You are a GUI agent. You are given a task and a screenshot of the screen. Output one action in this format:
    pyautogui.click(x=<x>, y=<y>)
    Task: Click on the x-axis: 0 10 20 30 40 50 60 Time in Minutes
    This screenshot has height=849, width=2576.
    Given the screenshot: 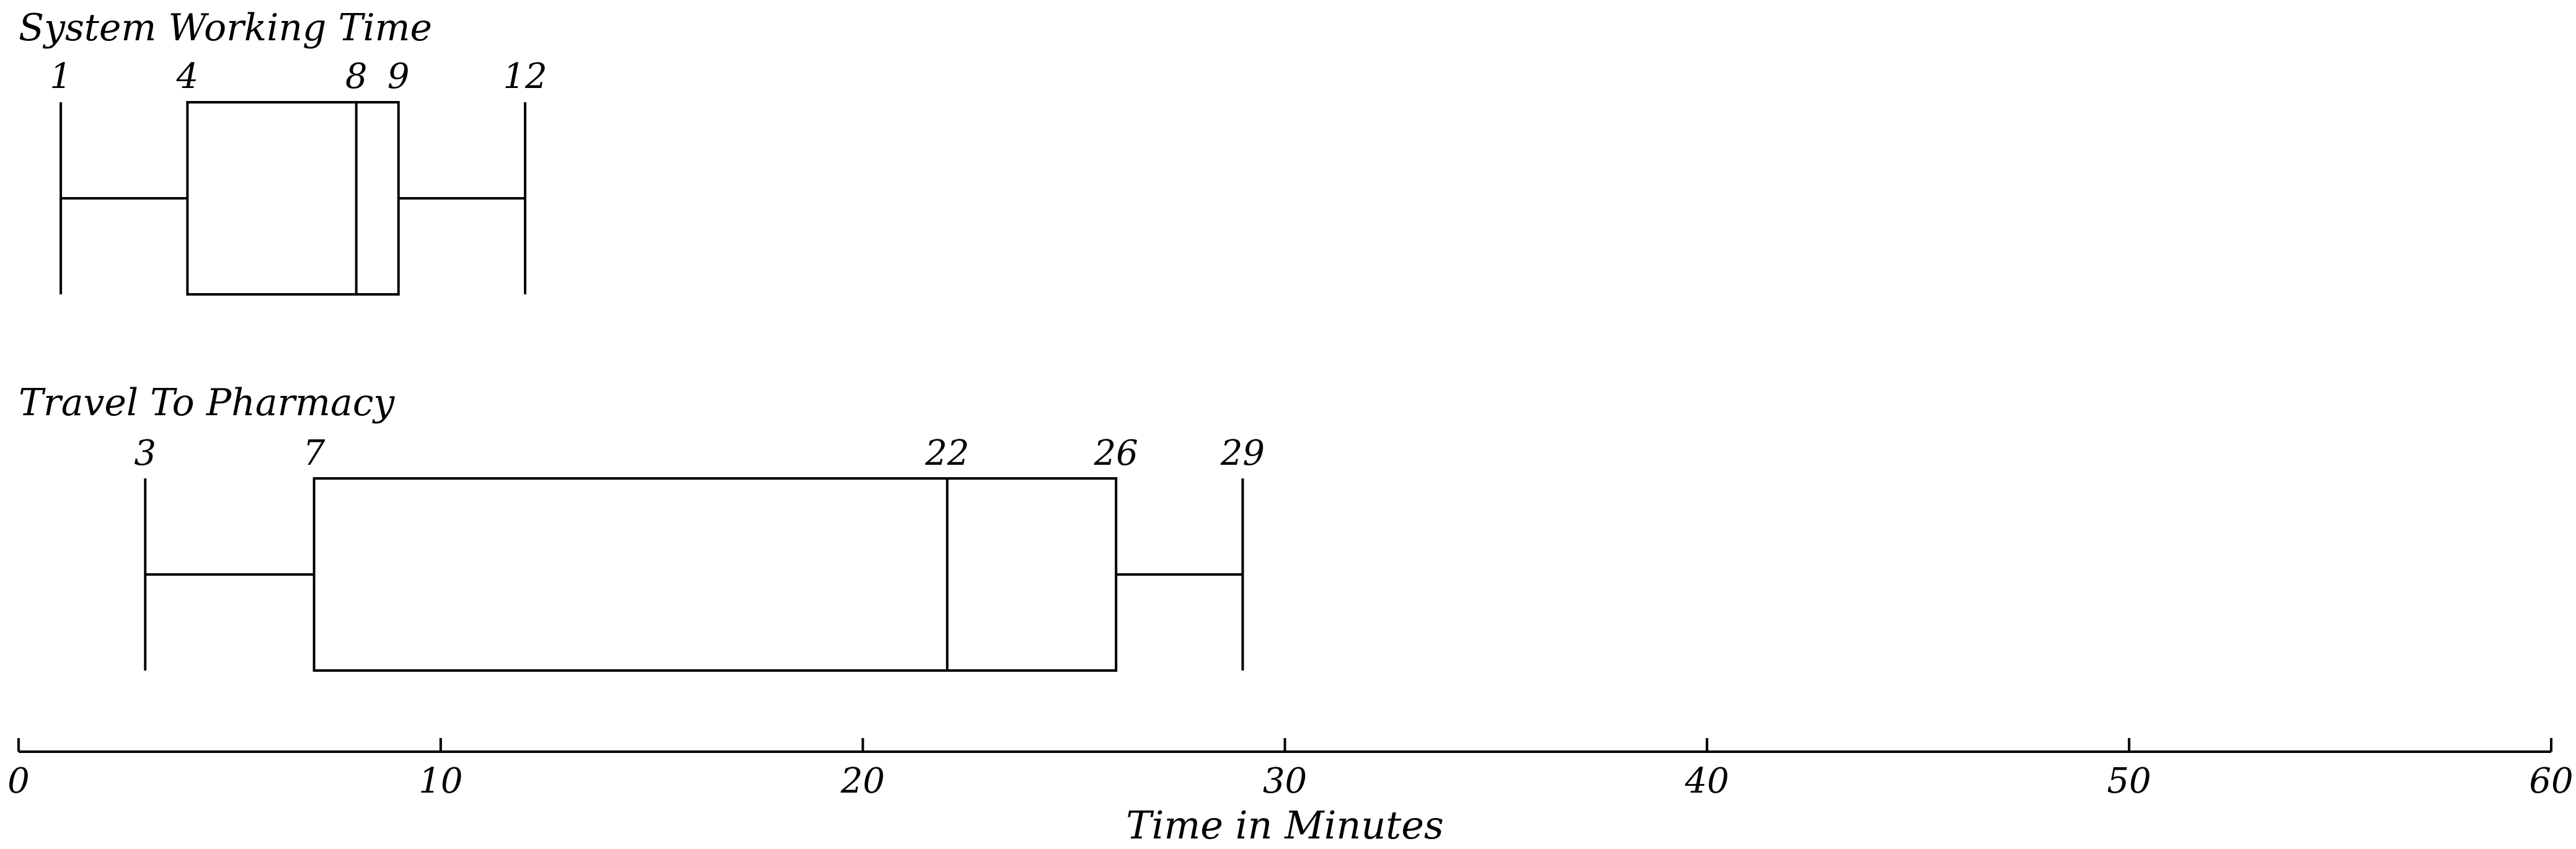 What is the action you would take?
    pyautogui.click(x=1291, y=793)
    